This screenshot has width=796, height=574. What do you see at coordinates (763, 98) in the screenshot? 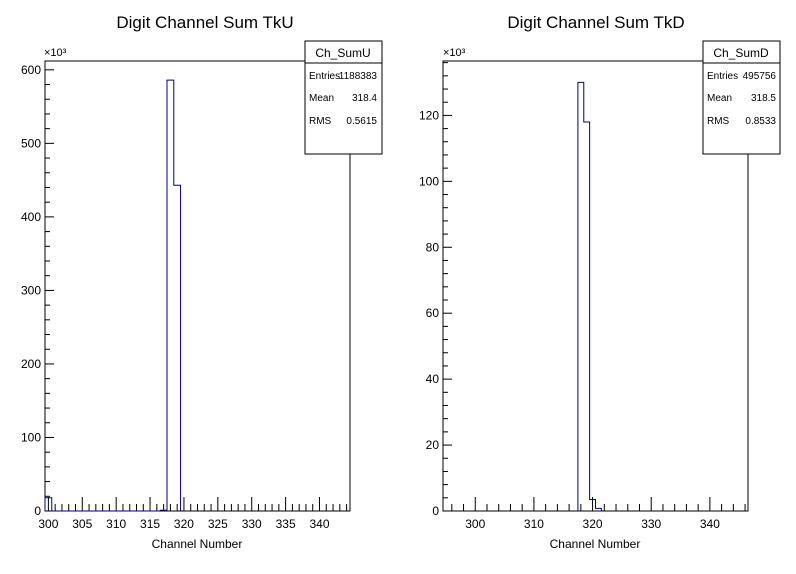
I see `stats-mean-value: 318.5` at bounding box center [763, 98].